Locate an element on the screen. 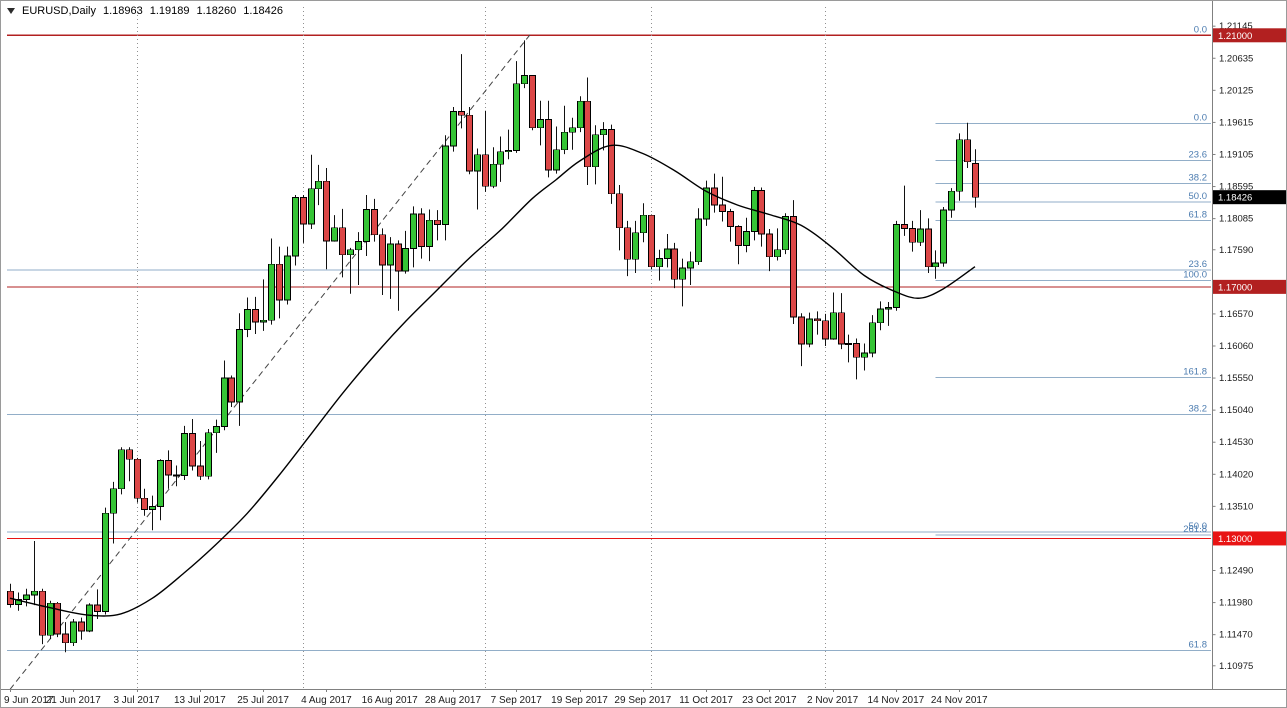 The width and height of the screenshot is (1287, 708). time-axis-label: 3 Jul 2017 is located at coordinates (136, 700).